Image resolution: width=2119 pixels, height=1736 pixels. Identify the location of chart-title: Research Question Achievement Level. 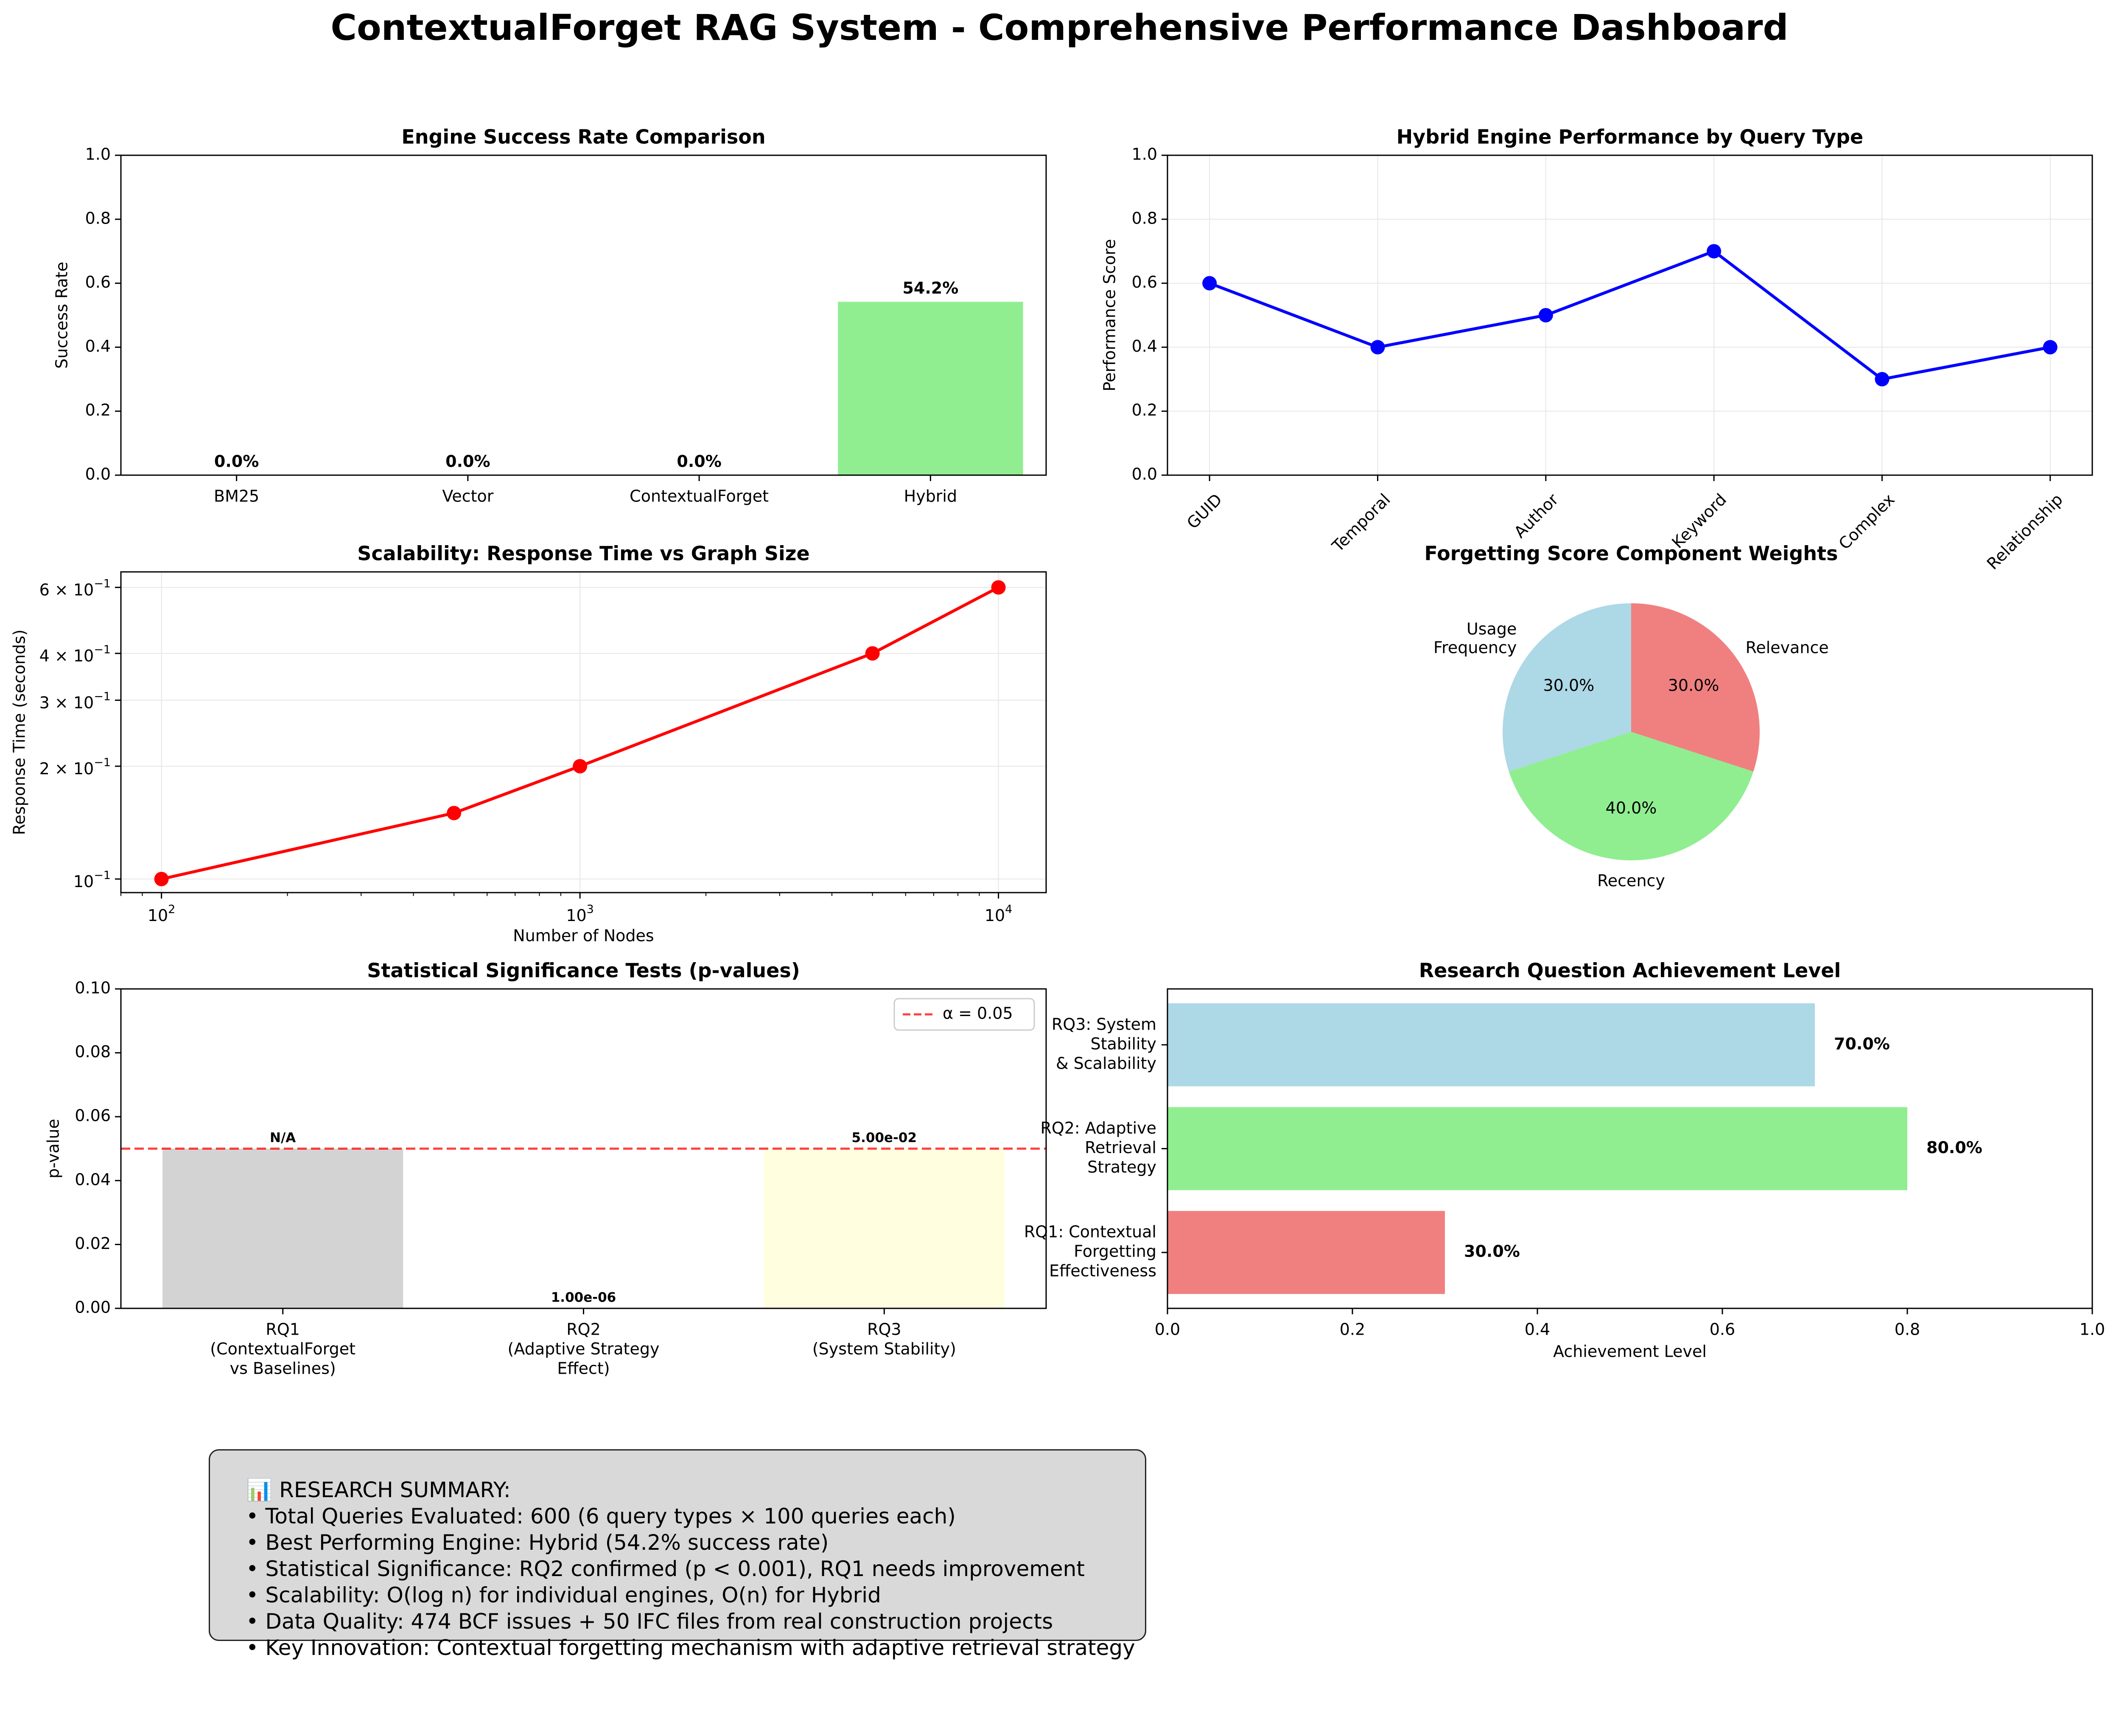
(1630, 971).